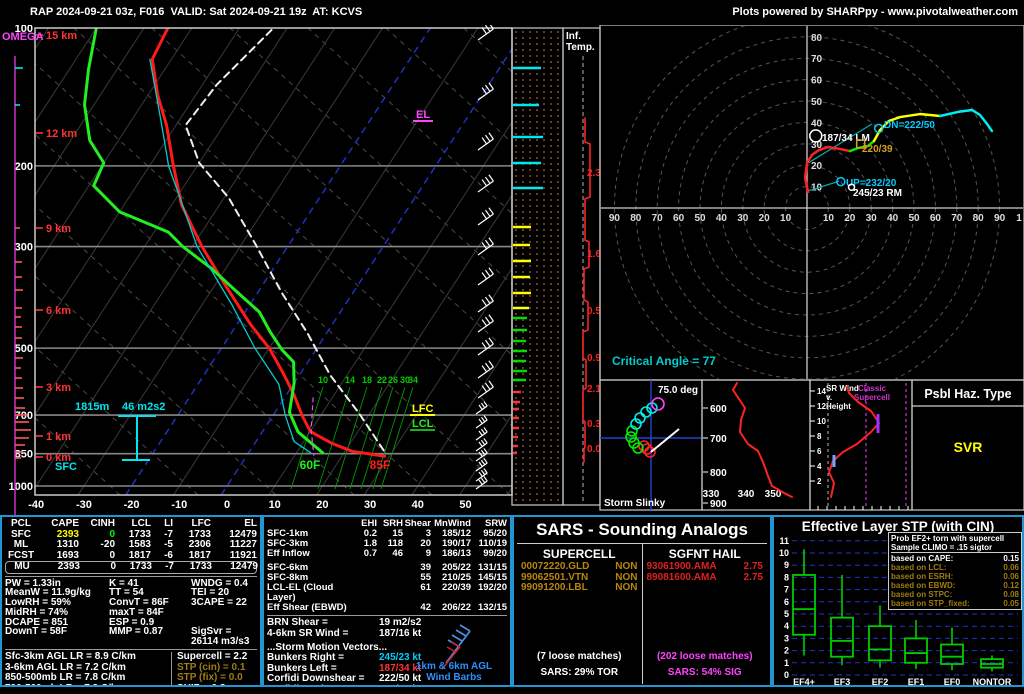  I want to click on composite-index-item: STP (cin) = 0.1, so click(211, 667).